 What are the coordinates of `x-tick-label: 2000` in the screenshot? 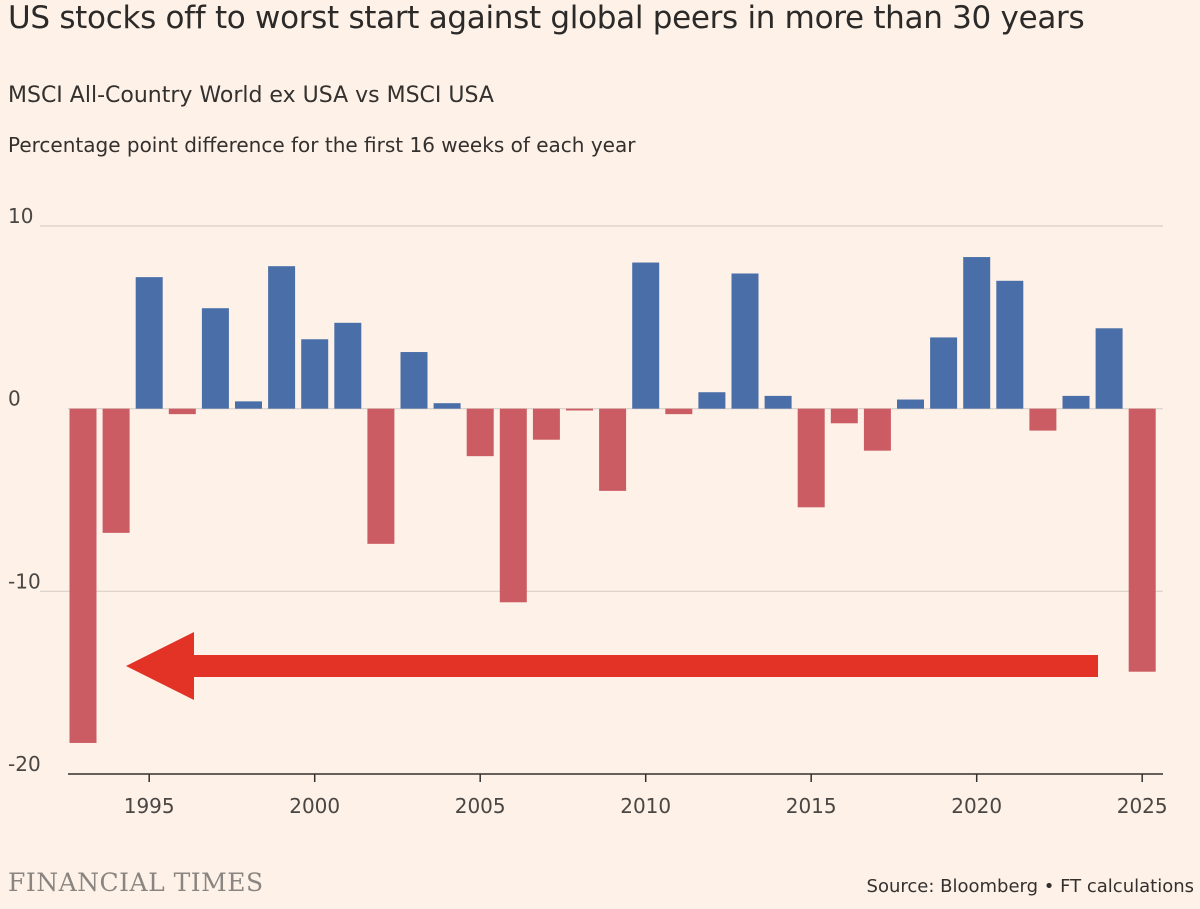 It's located at (314, 806).